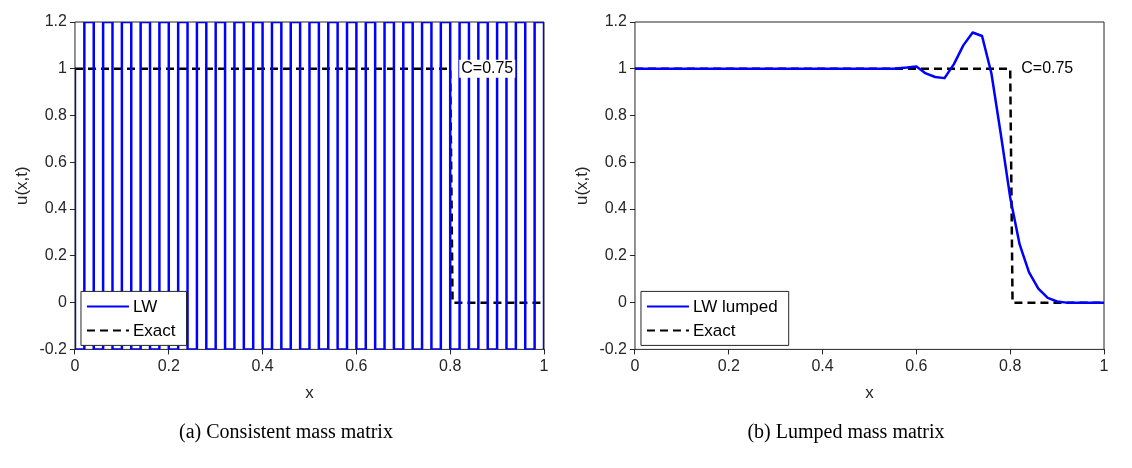 The height and width of the screenshot is (468, 1132). What do you see at coordinates (735, 307) in the screenshot?
I see `legend-label: LW lumped` at bounding box center [735, 307].